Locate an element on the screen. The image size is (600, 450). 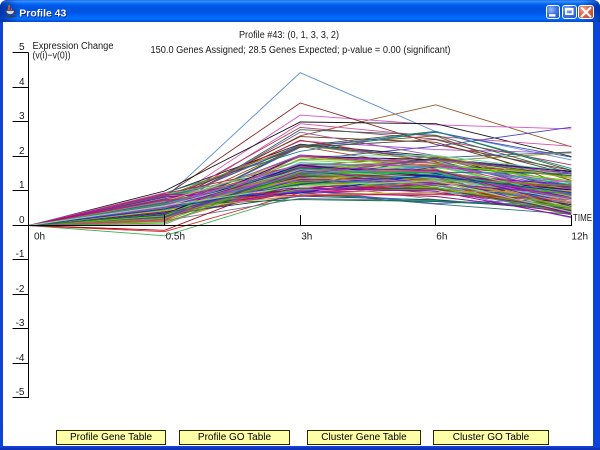
svg-text: 12h is located at coordinates (579, 237).